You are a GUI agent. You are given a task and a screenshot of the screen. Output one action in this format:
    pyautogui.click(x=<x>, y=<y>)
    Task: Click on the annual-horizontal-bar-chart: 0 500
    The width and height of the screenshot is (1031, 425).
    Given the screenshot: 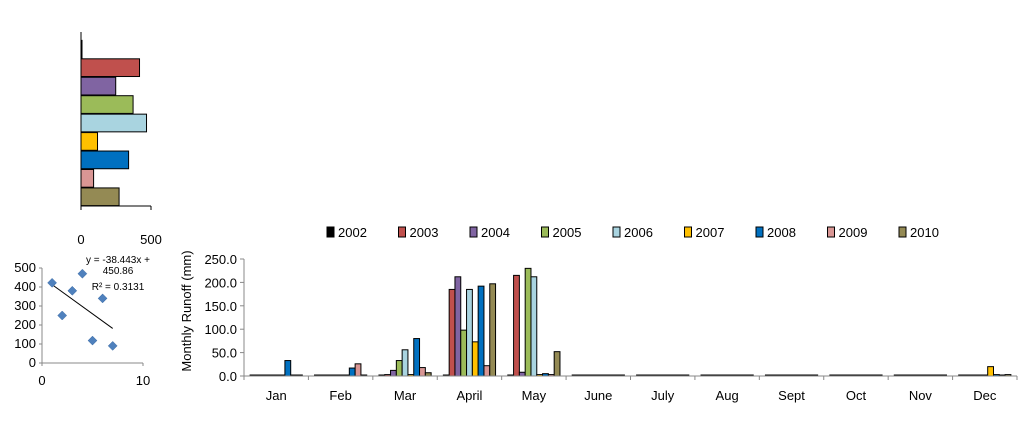 What is the action you would take?
    pyautogui.click(x=119, y=139)
    